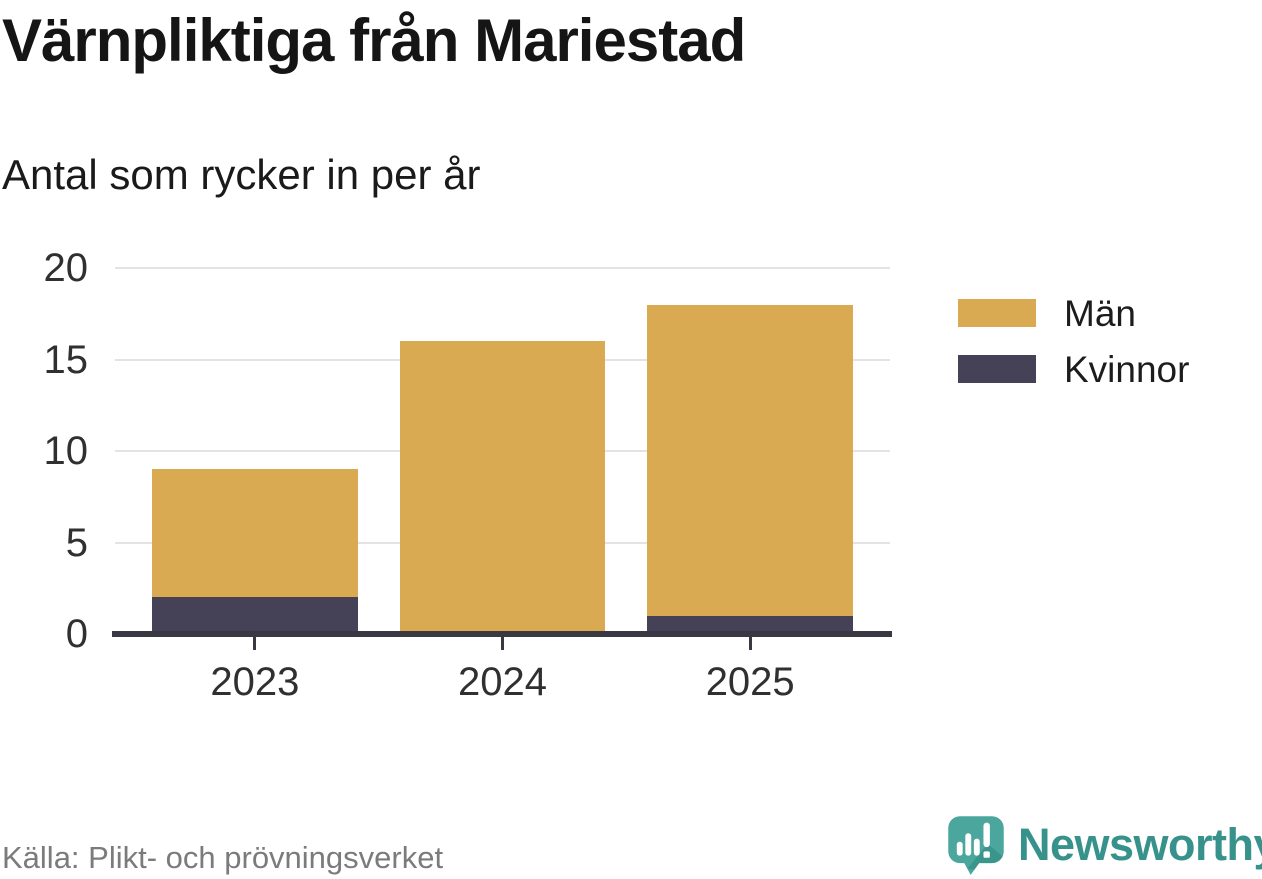 This screenshot has width=1262, height=879. I want to click on legend-swatch-kvinnor, so click(997, 369).